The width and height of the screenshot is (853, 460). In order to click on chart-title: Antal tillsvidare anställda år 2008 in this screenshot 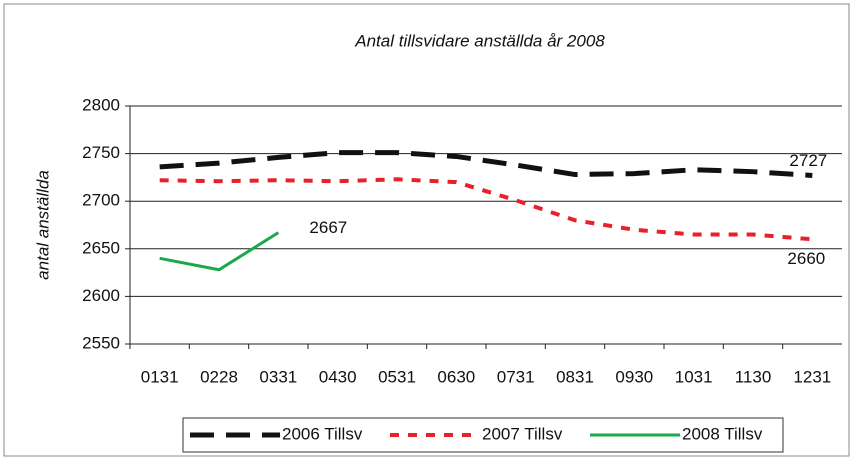, I will do `click(479, 40)`.